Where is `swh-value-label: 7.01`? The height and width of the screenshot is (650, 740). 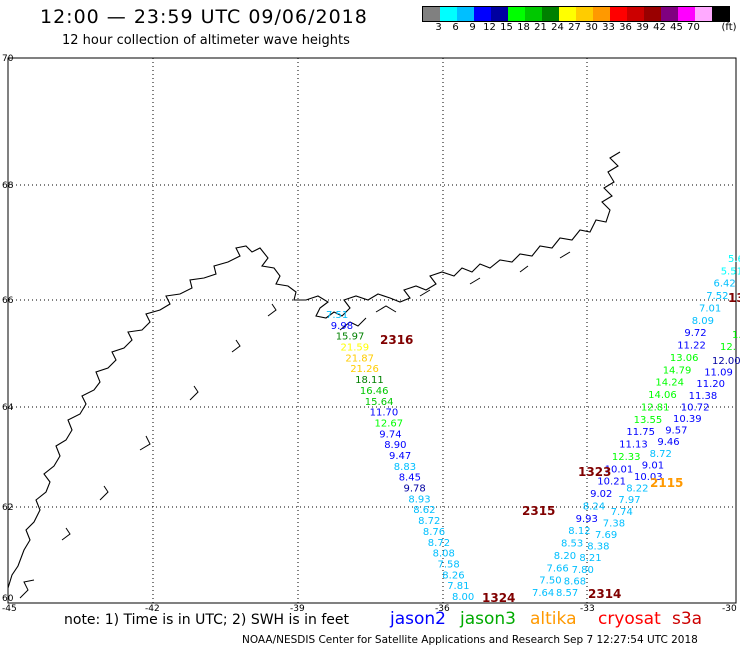
swh-value-label: 7.01 is located at coordinates (710, 309).